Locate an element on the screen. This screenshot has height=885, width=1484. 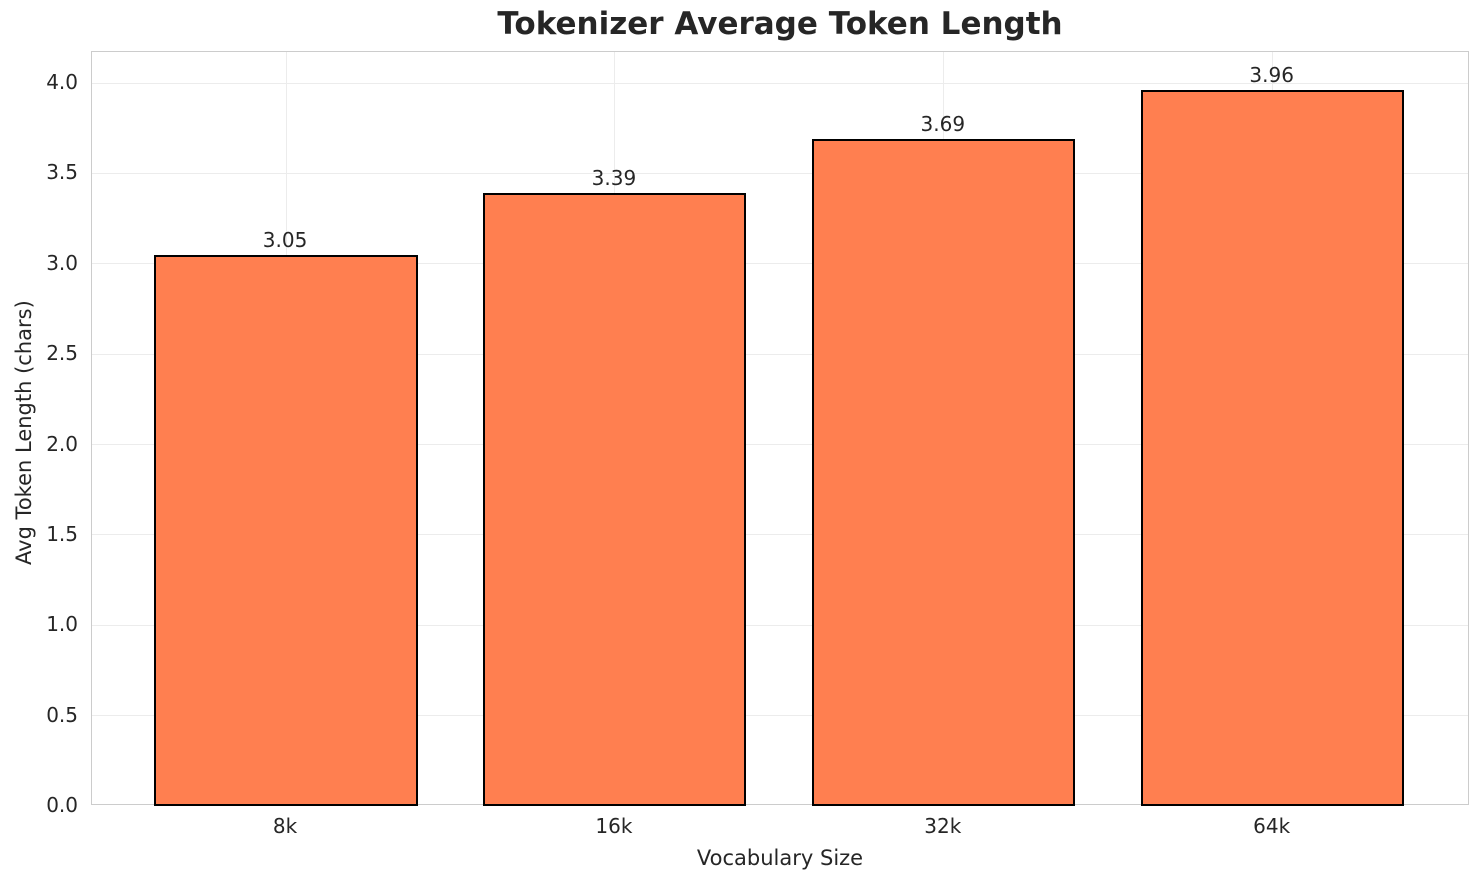
y-tick-label: 1.0 is located at coordinates (62, 624).